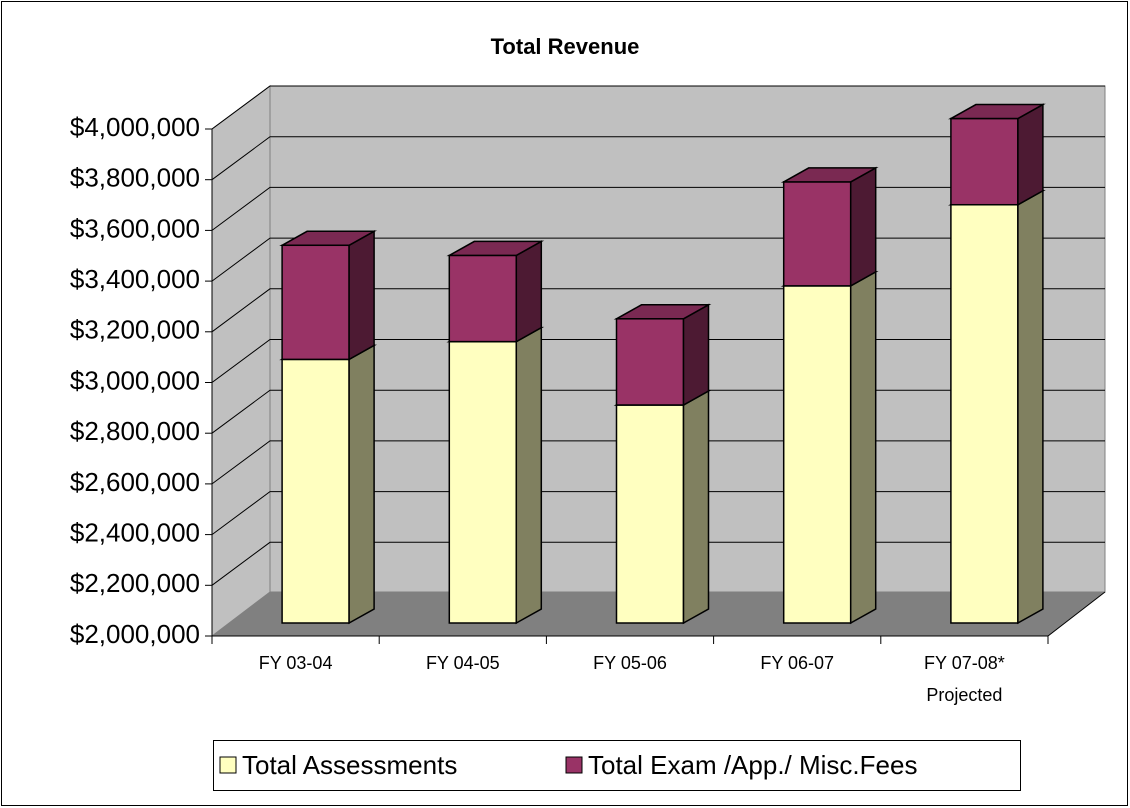 The image size is (1130, 808). I want to click on y-tick-label: $4,000,000, so click(135, 127).